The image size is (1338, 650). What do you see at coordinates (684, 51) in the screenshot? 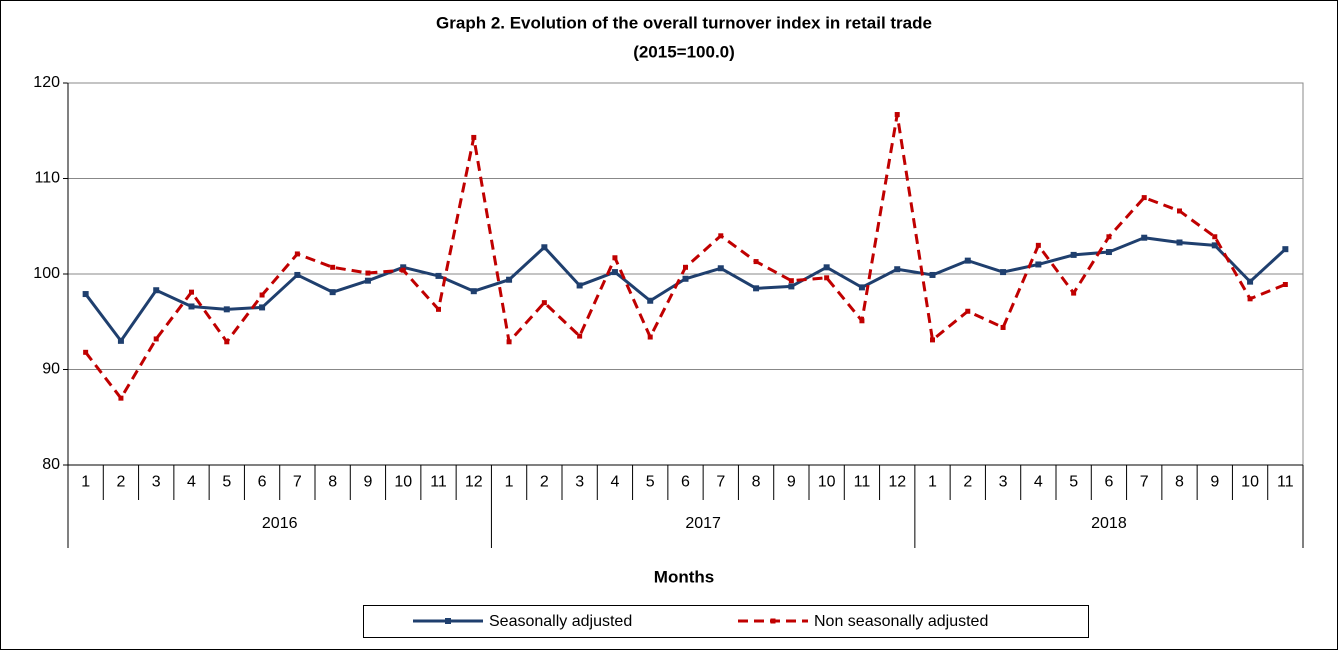
I see `chart-subtitle: (2015=100.0)` at bounding box center [684, 51].